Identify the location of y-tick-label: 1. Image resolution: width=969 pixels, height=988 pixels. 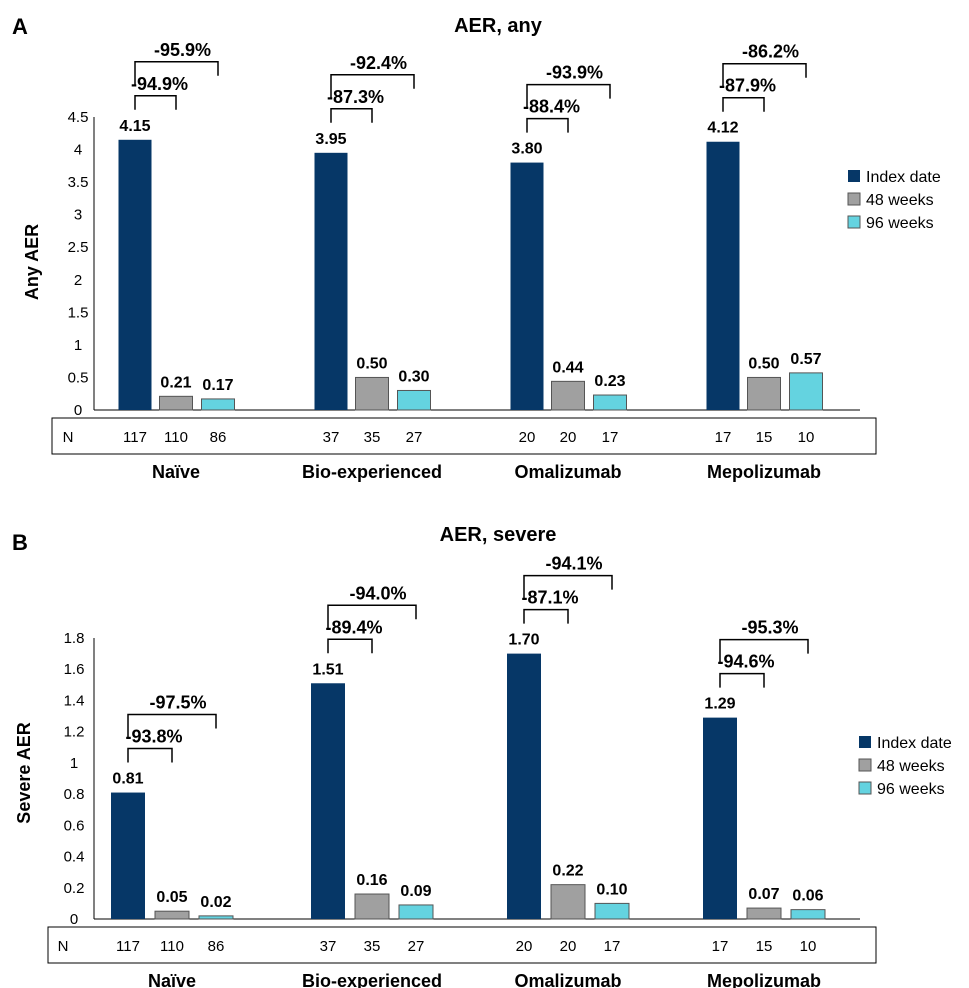
(74, 763).